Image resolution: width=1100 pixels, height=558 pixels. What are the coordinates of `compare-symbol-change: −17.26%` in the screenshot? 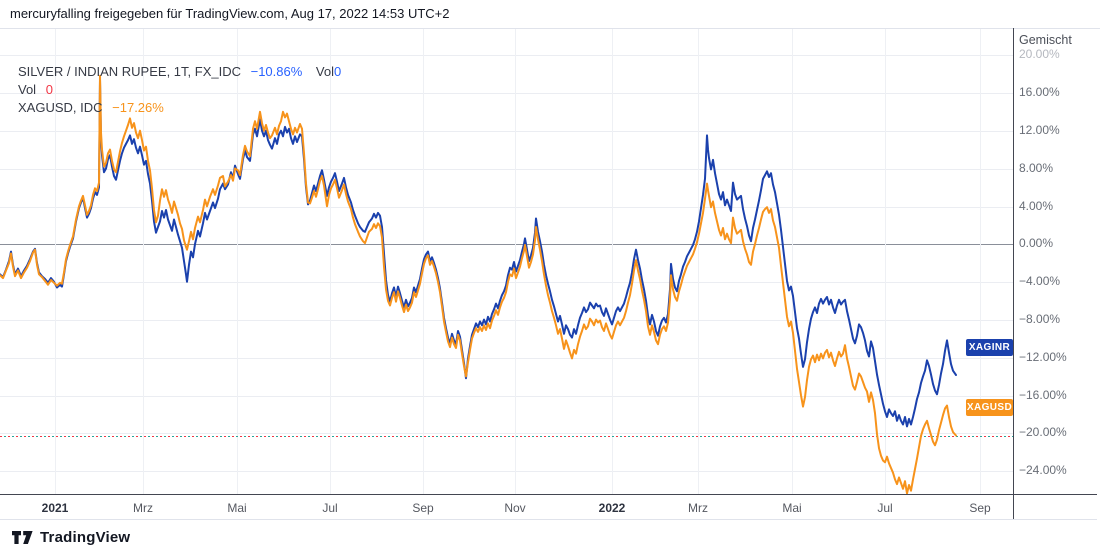 It's located at (138, 107).